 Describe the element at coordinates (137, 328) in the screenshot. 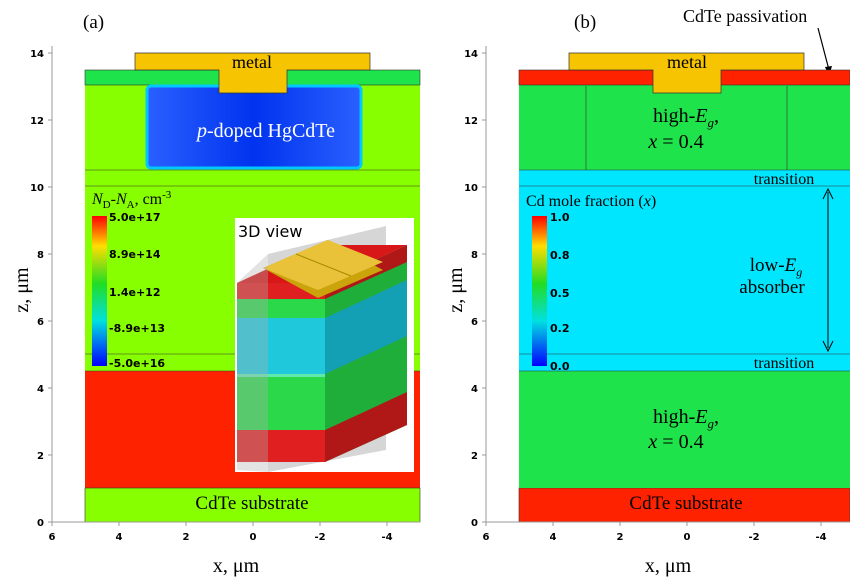

I see `panel-a-legend-tick: -8.9e+13` at that location.